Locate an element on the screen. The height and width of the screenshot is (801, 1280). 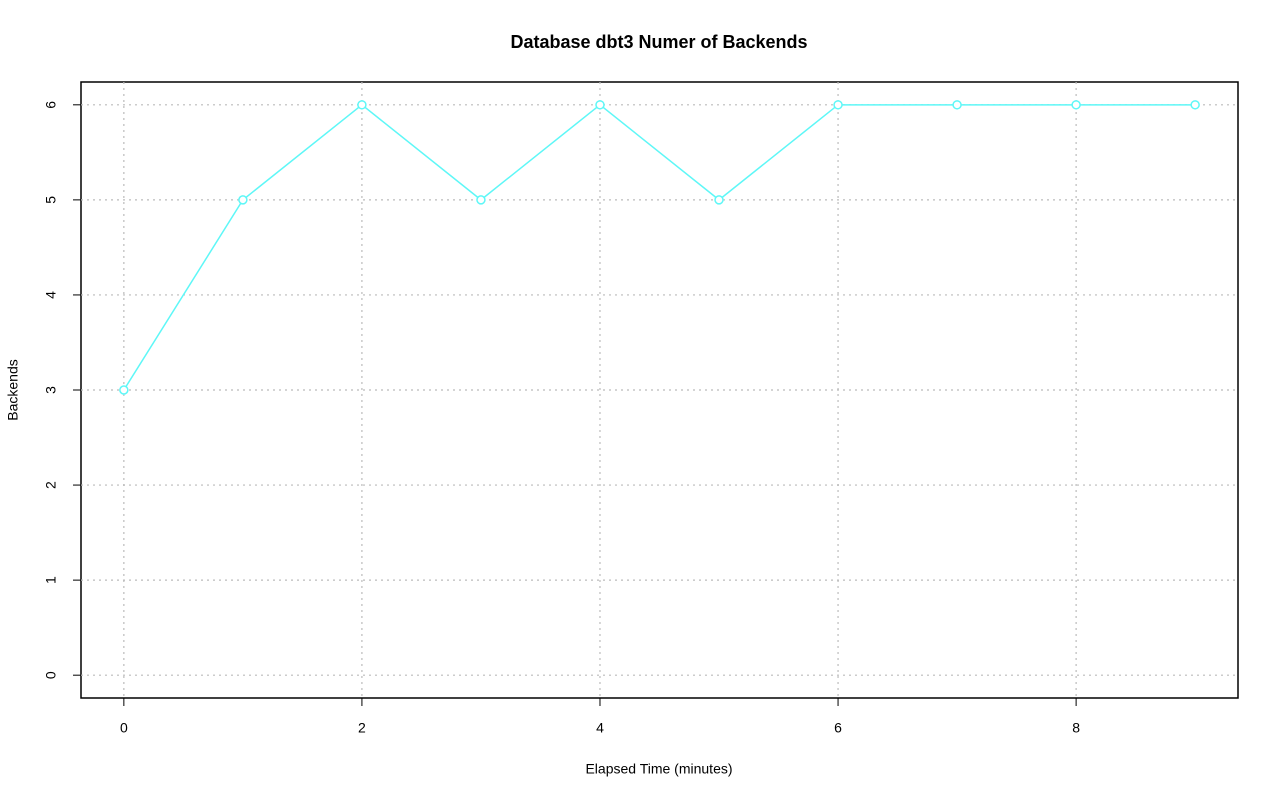
y-tick-label: 3 is located at coordinates (51, 390).